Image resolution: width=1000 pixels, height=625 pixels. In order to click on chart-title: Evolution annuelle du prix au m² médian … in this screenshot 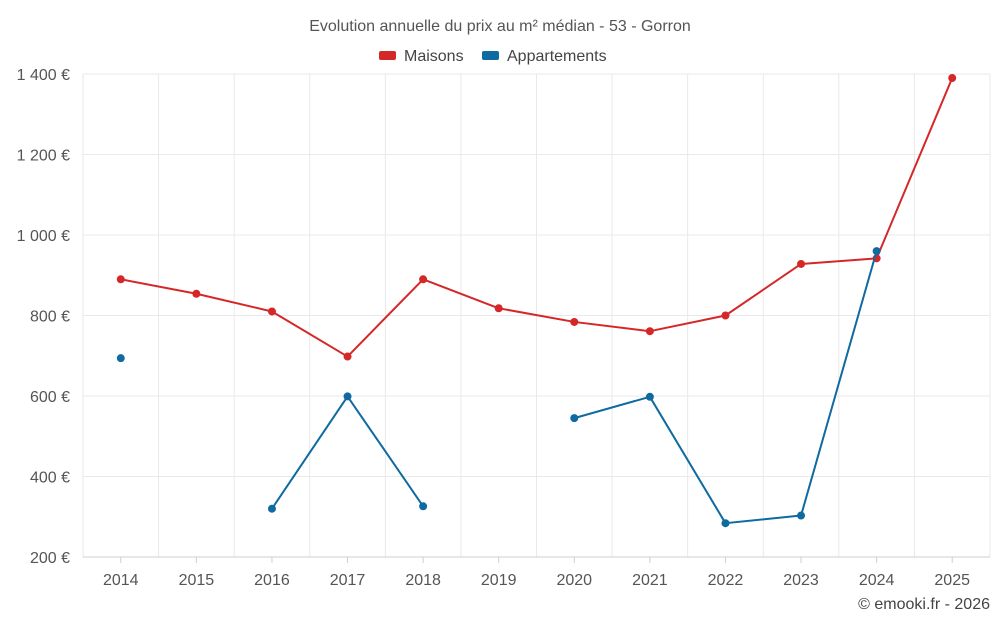, I will do `click(500, 26)`.